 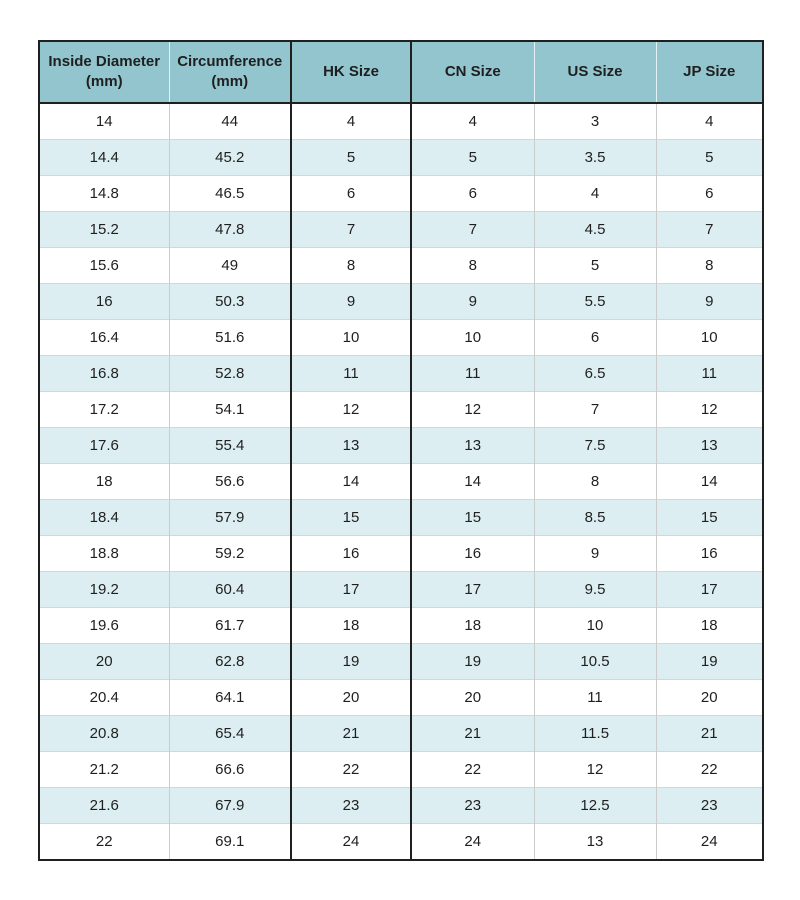 I want to click on table-row: 18 56.6 14 14 8 14, so click(x=401, y=481).